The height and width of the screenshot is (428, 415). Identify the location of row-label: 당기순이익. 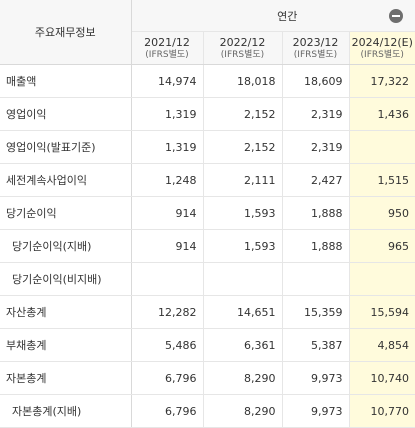
(65, 213).